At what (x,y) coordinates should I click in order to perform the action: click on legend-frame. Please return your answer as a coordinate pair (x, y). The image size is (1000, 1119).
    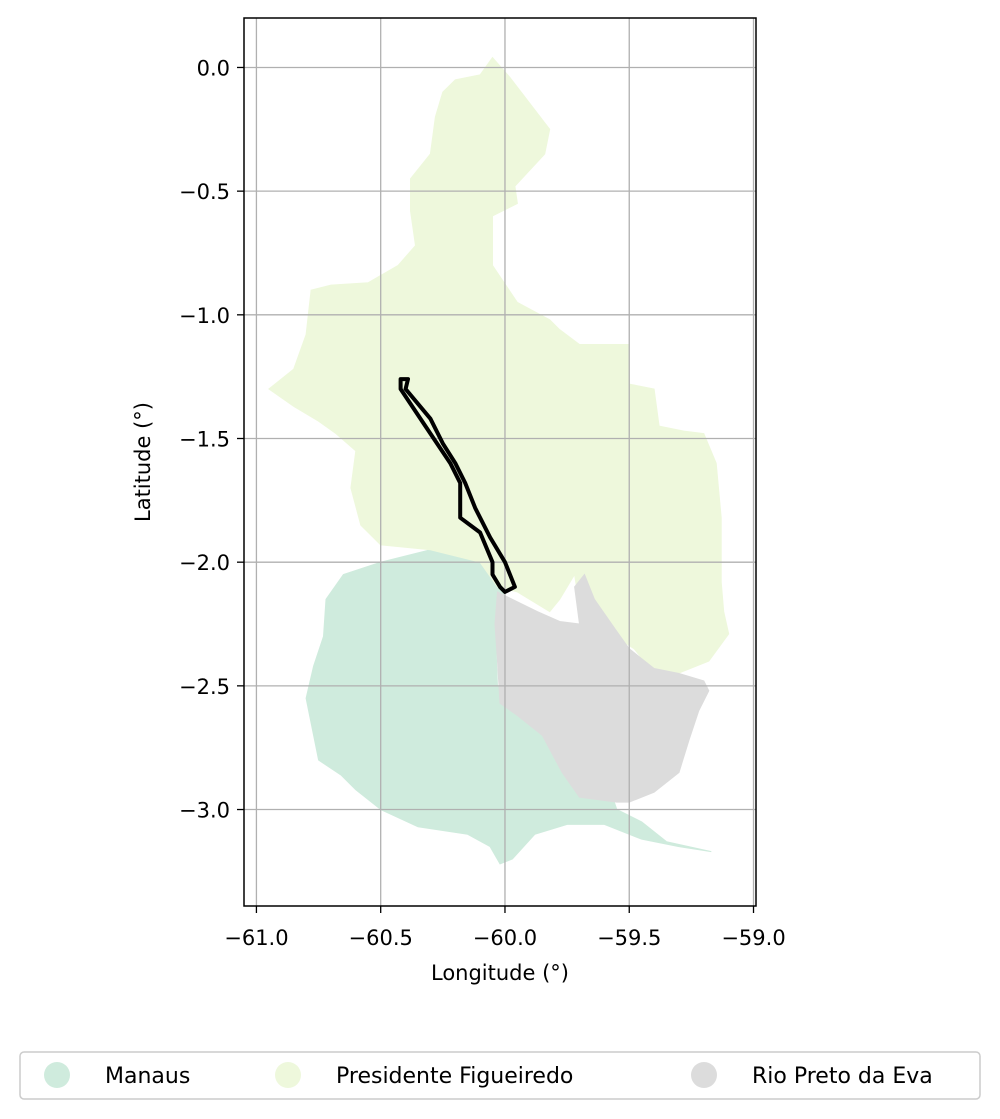
    Looking at the image, I should click on (500, 1075).